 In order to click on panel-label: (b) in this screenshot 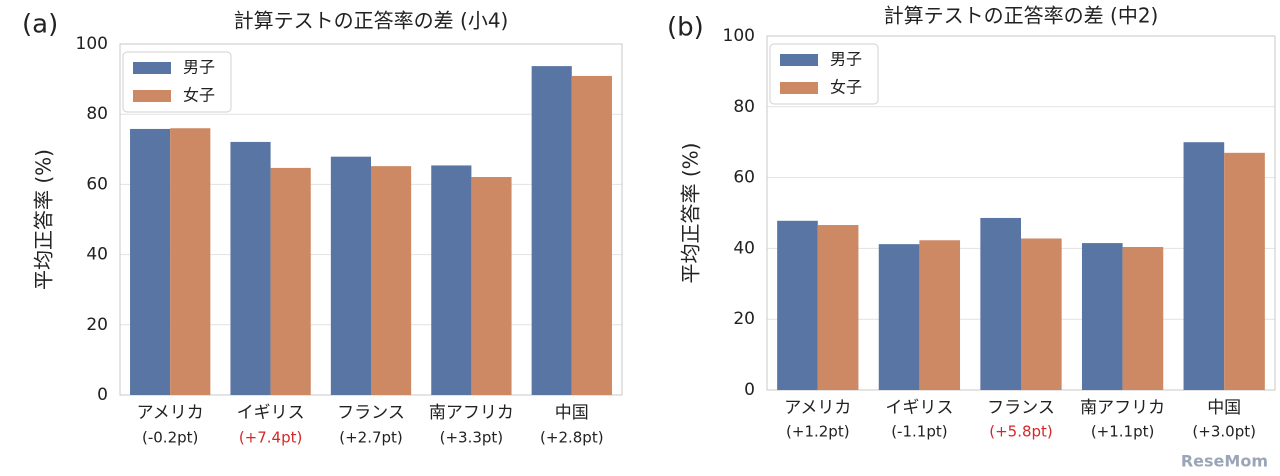, I will do `click(685, 28)`.